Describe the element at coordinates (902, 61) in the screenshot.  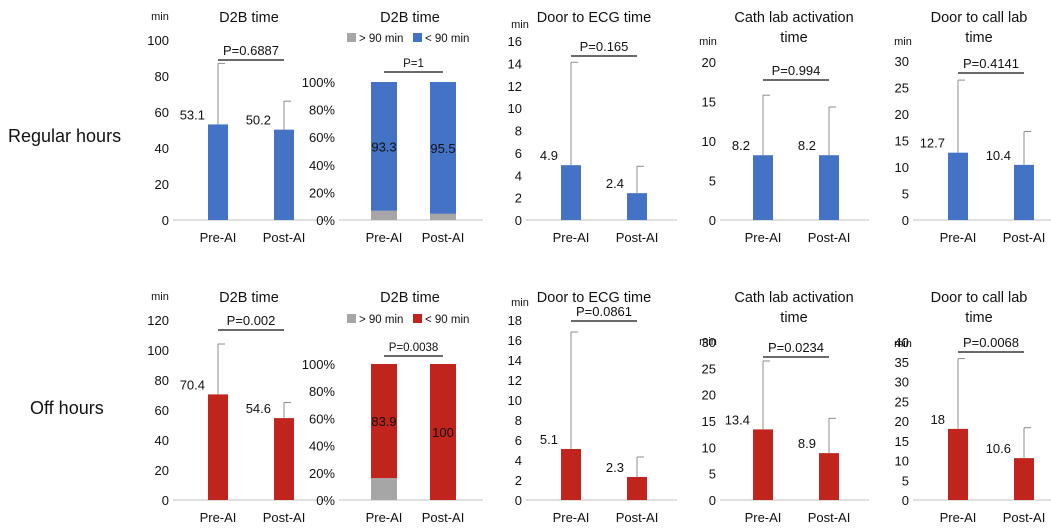
I see `panel-5-ytick-label: 30` at that location.